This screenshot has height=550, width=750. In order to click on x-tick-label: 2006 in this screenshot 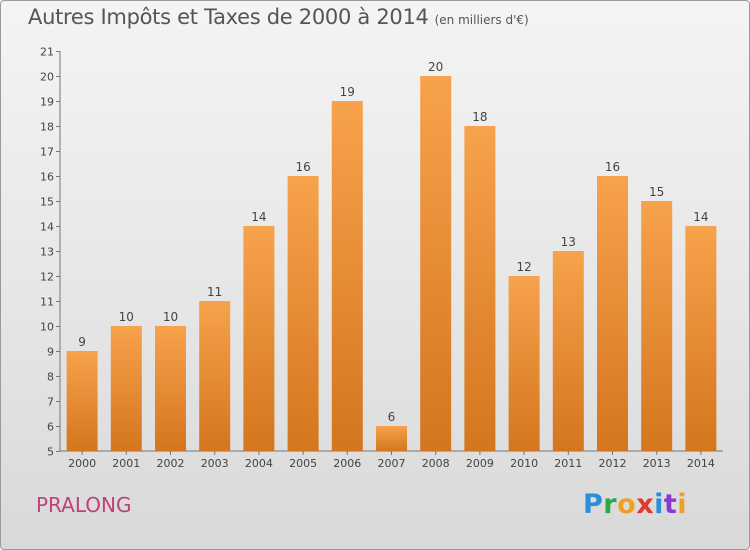, I will do `click(347, 463)`.